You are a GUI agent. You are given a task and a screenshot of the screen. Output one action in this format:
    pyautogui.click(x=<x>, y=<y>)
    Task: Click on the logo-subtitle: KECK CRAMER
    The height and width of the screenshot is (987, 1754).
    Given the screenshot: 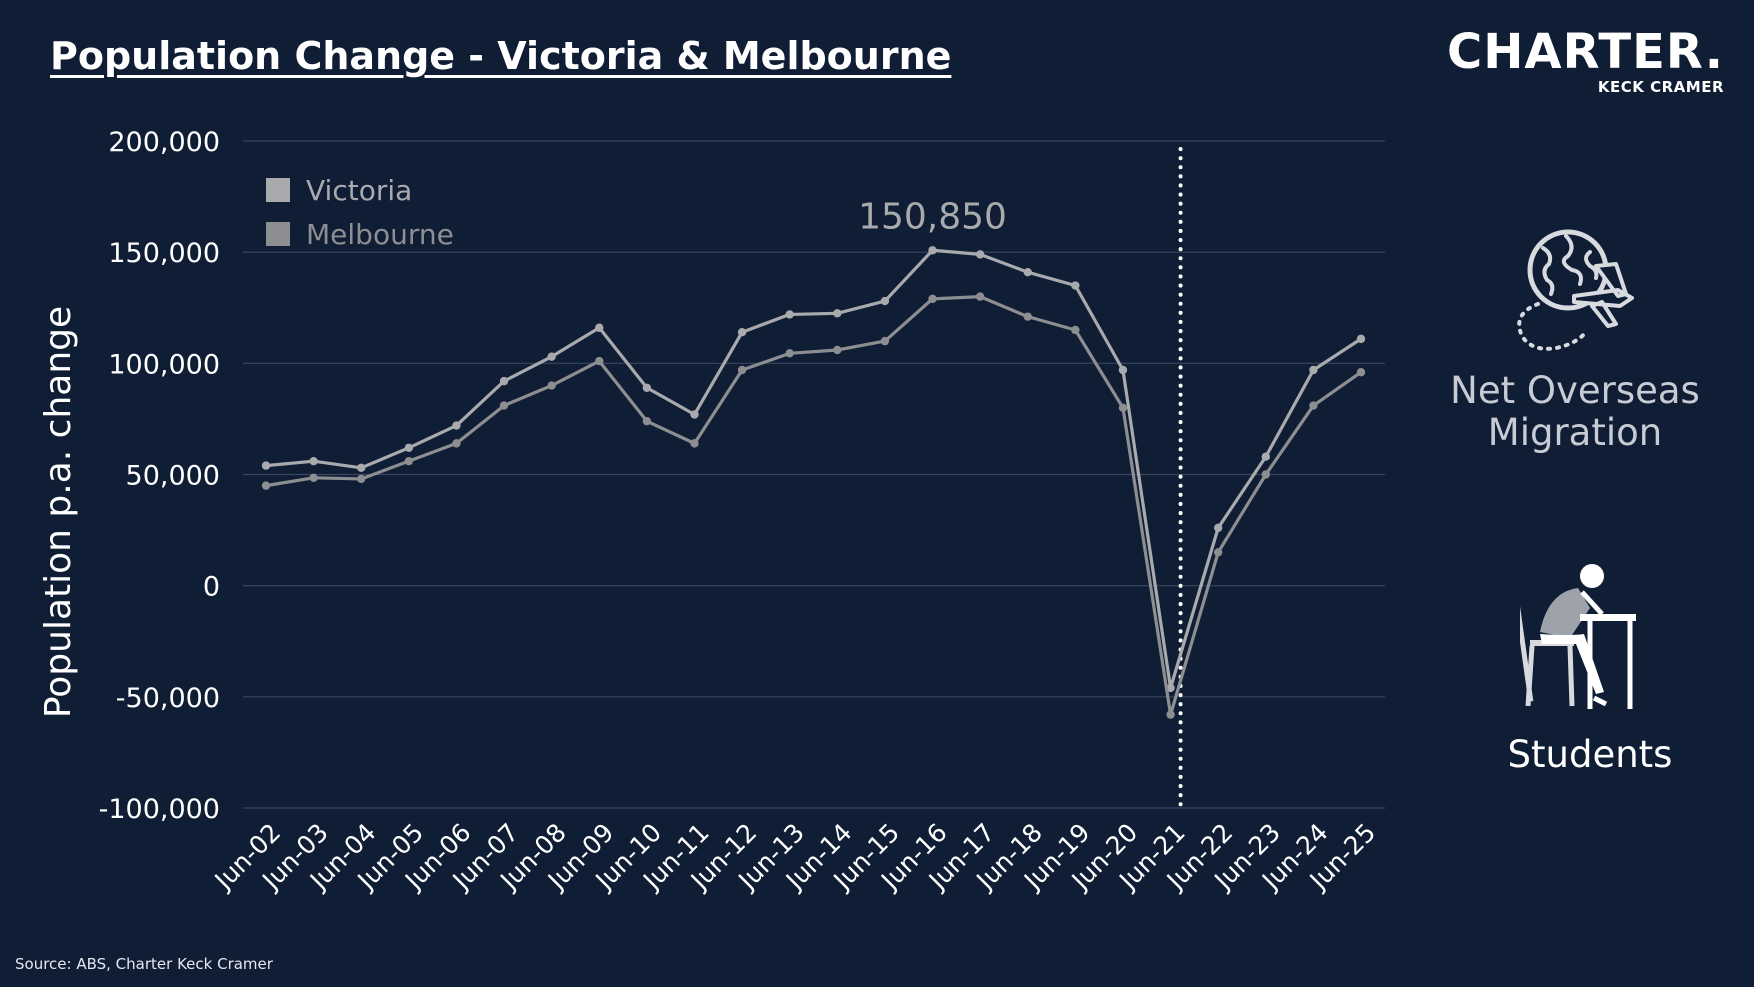 What is the action you would take?
    pyautogui.click(x=1660, y=87)
    